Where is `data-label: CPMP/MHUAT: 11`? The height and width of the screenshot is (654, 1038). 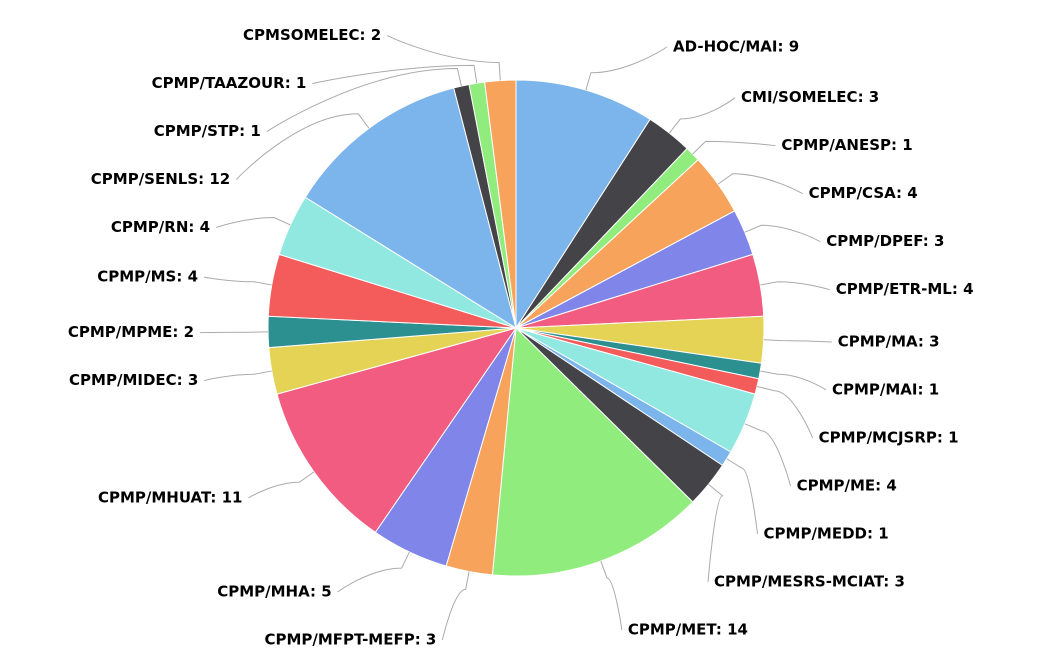
data-label: CPMP/MHUAT: 11 is located at coordinates (170, 497).